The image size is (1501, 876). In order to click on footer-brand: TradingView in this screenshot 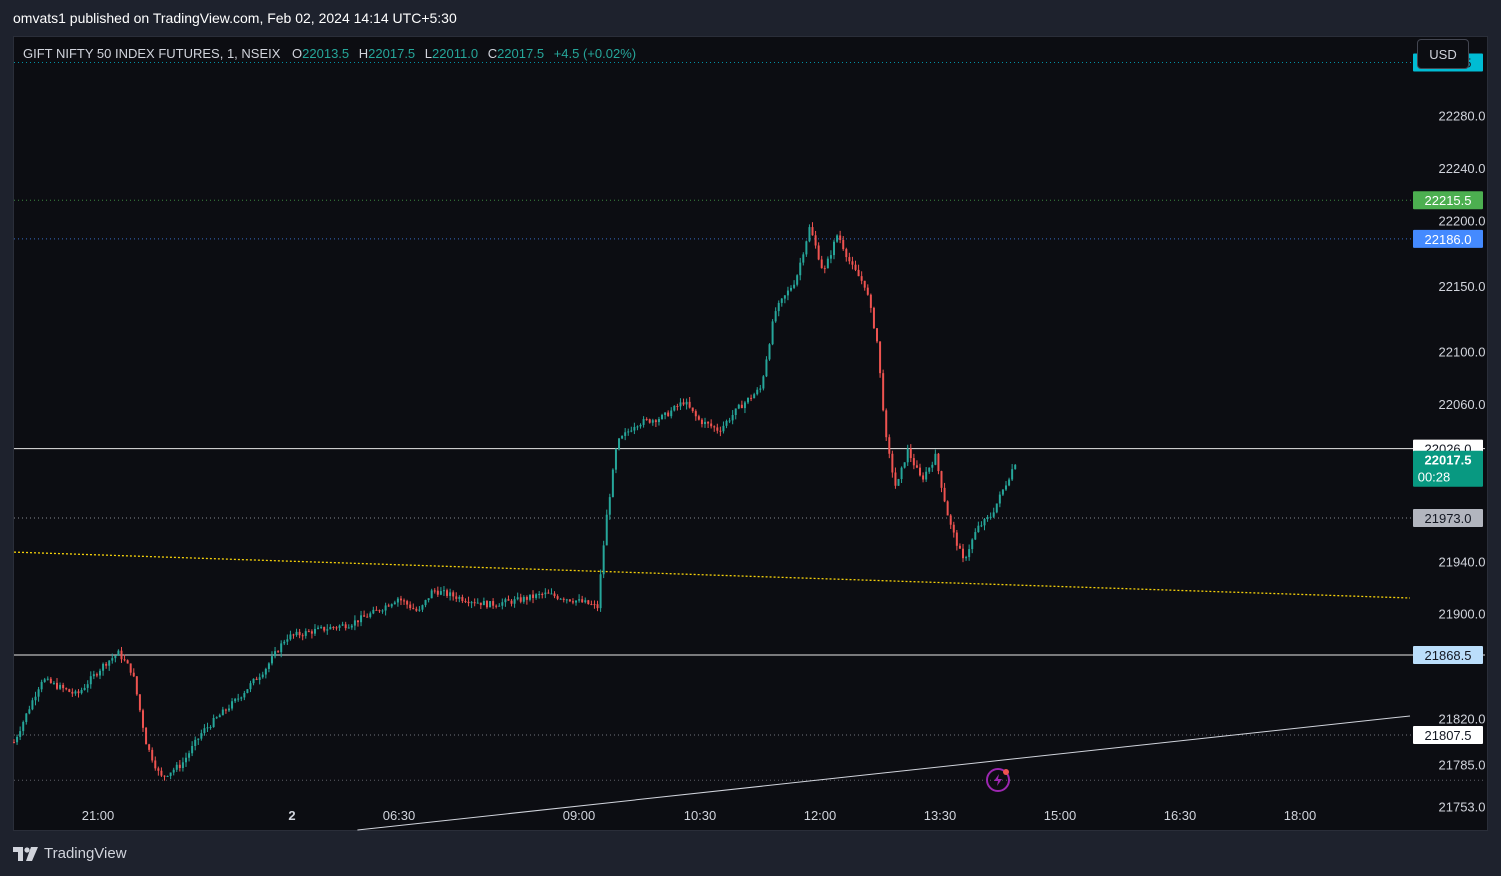, I will do `click(70, 854)`.